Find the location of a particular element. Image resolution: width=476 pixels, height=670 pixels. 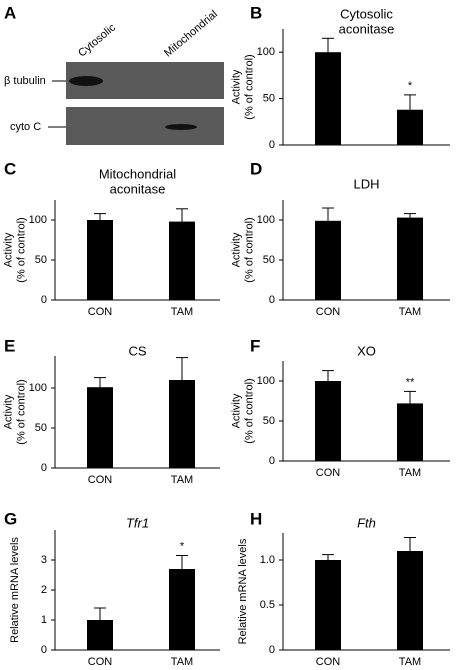

lane-label: Mitochondrial is located at coordinates (191, 33).